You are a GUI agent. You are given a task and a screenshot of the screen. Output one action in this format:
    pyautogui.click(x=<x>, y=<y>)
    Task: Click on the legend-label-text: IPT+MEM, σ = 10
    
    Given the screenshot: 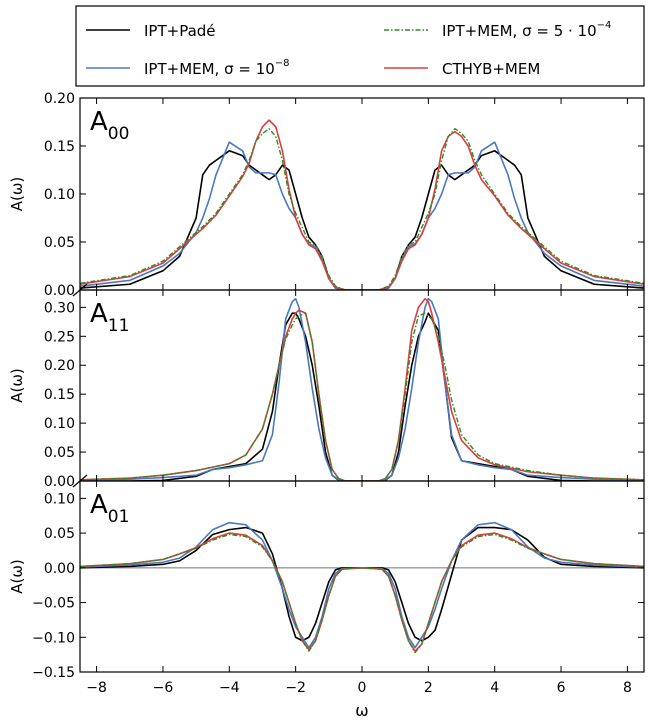 What is the action you would take?
    pyautogui.click(x=209, y=69)
    